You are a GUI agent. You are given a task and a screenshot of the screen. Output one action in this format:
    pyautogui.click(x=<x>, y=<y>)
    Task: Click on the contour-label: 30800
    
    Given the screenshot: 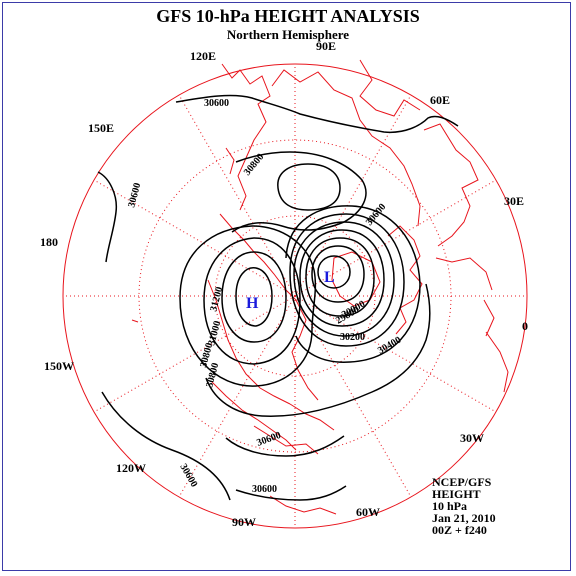 What is the action you would take?
    pyautogui.click(x=254, y=165)
    